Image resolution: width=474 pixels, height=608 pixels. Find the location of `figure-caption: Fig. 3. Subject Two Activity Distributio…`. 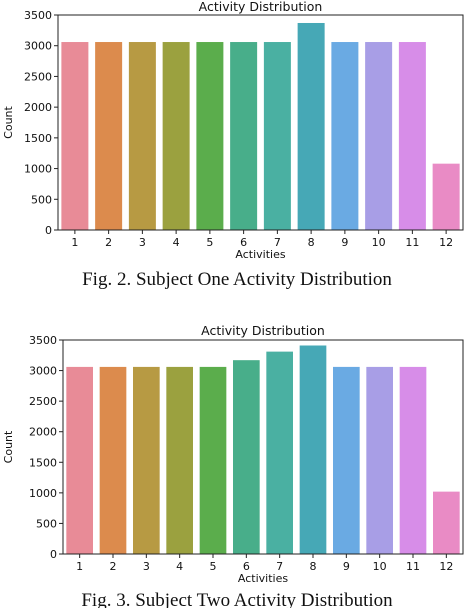

figure-caption: Fig. 3. Subject Two Activity Distributio… is located at coordinates (237, 599).